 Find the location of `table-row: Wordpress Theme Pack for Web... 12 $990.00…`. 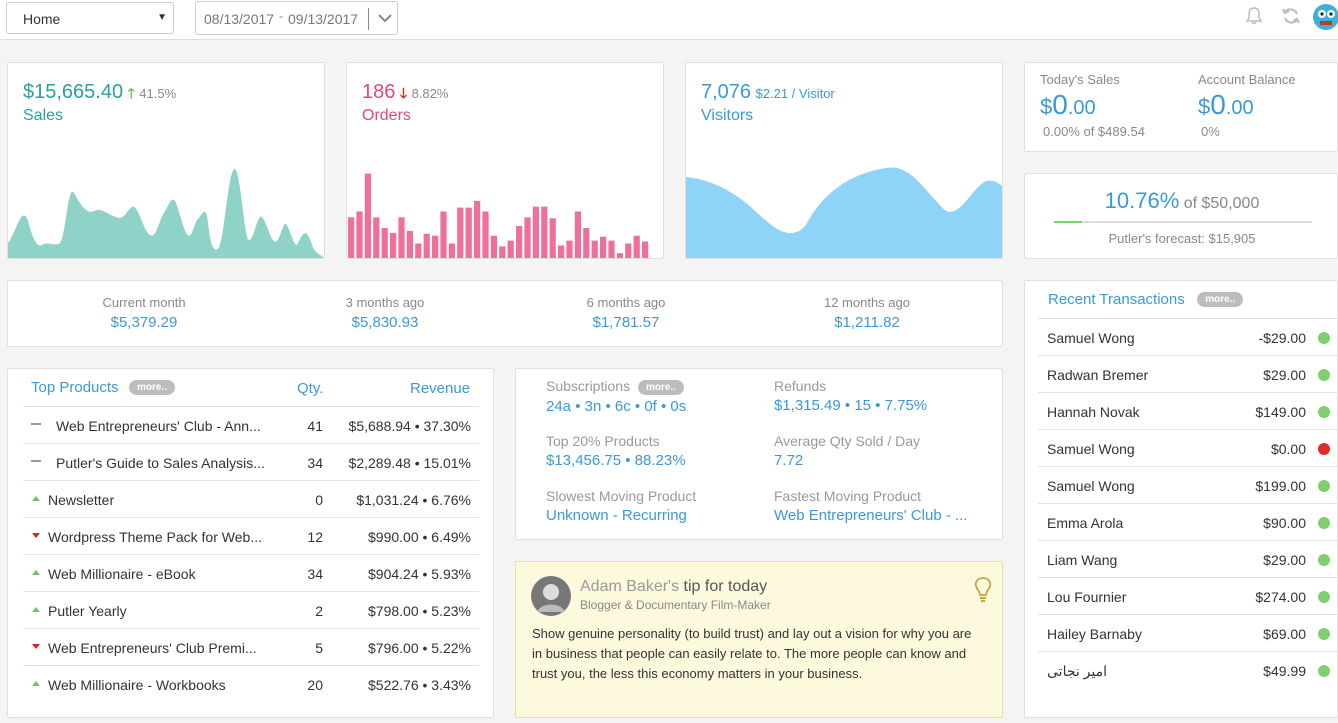

table-row: Wordpress Theme Pack for Web... 12 $990.00… is located at coordinates (251, 535).